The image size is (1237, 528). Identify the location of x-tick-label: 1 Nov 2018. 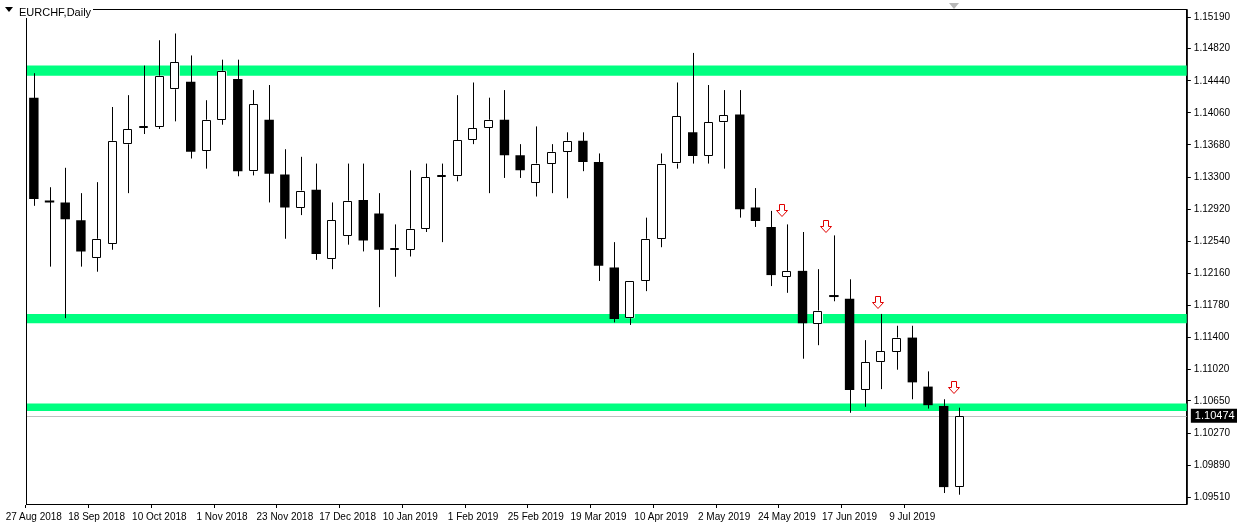
(222, 516).